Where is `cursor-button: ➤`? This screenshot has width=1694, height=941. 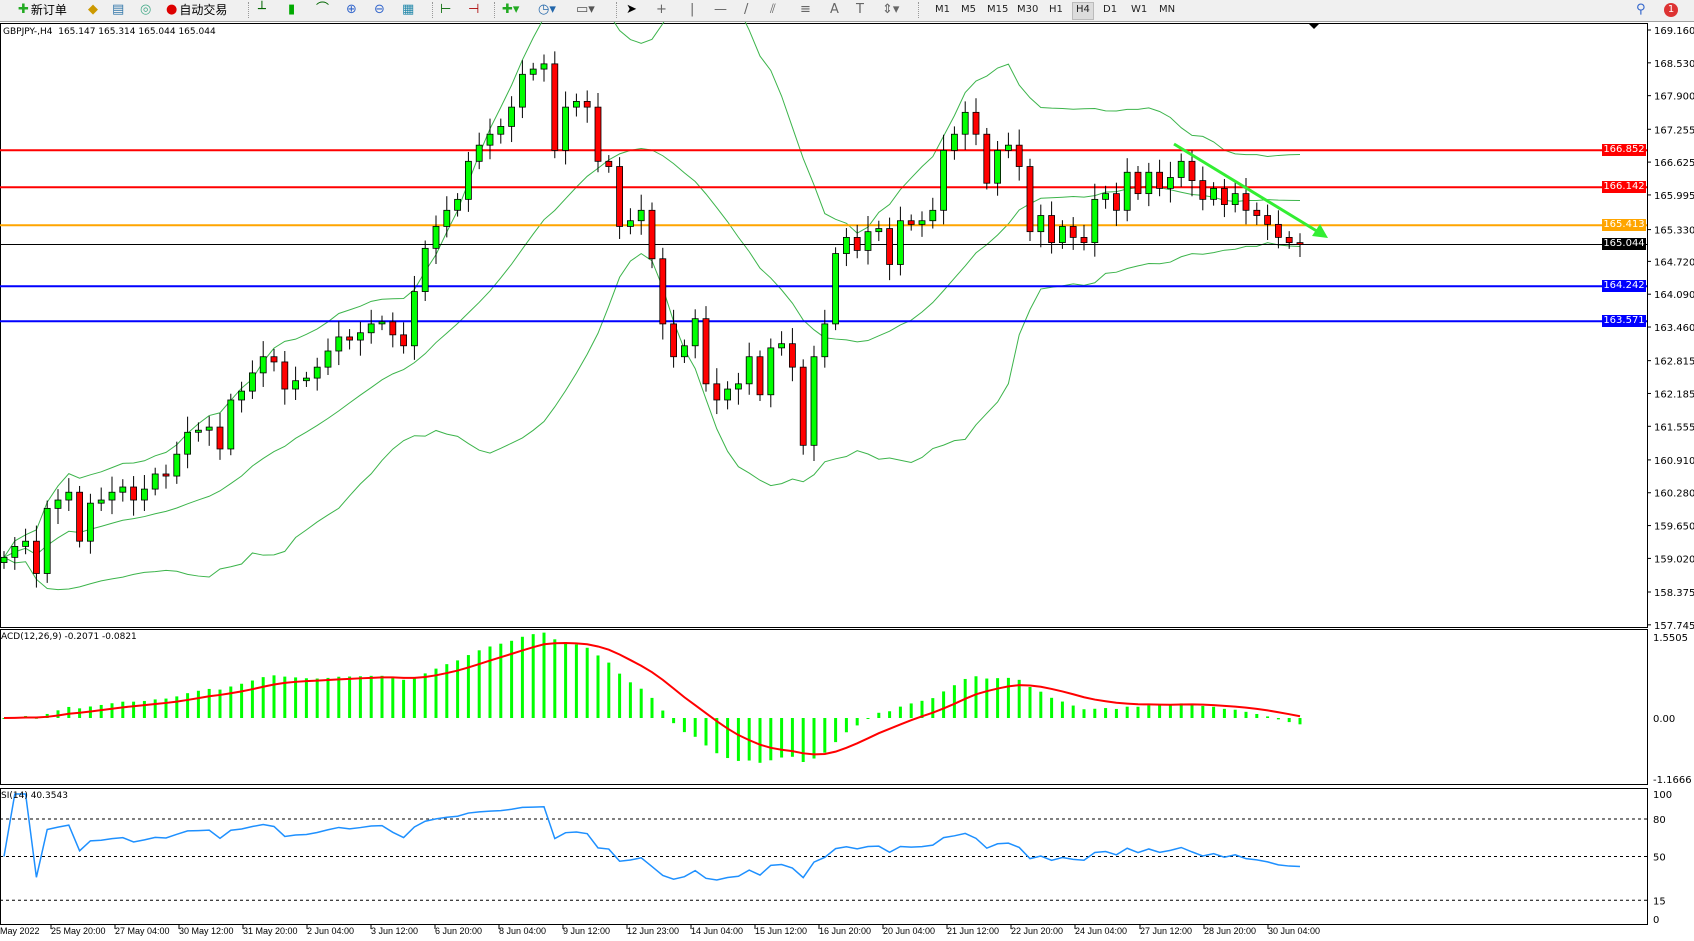
cursor-button: ➤ is located at coordinates (631, 10).